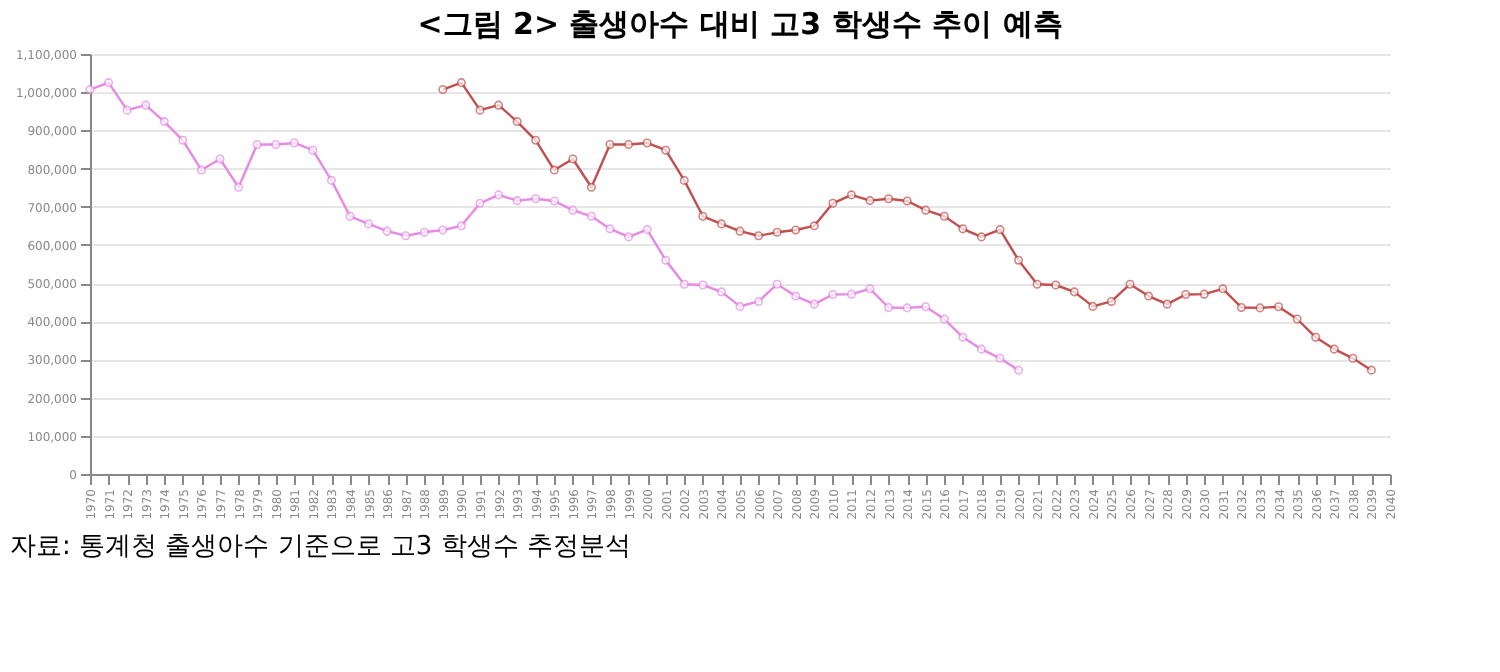  What do you see at coordinates (740, 24) in the screenshot?
I see `chart-title: <그림 2> 출생아수 대비 고3 학생수 추이 예측` at bounding box center [740, 24].